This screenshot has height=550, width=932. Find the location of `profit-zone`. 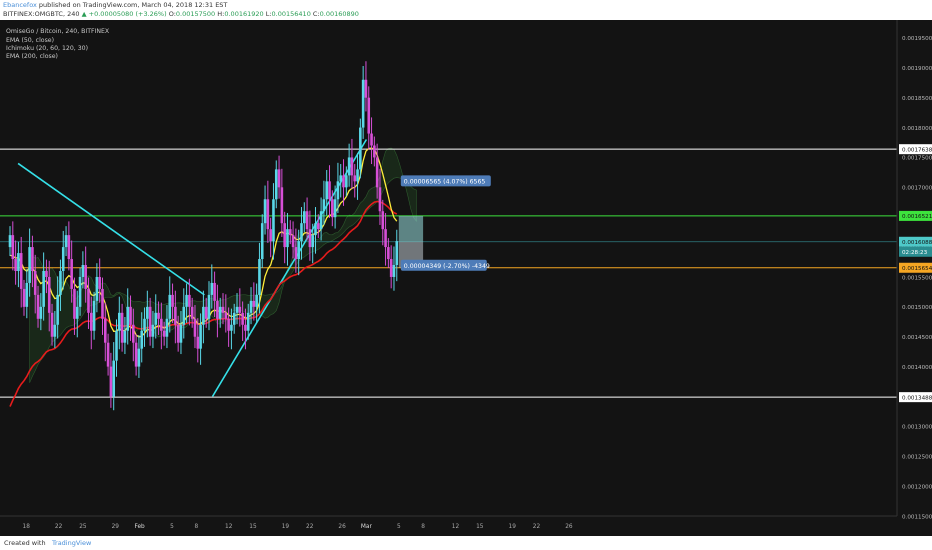

profit-zone is located at coordinates (411, 228).